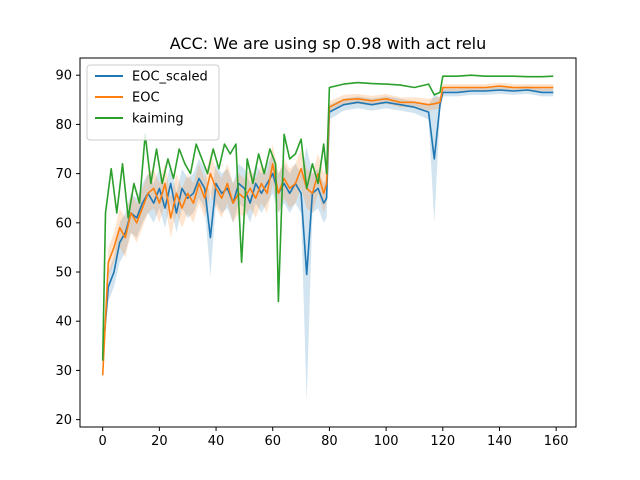 The height and width of the screenshot is (480, 640). What do you see at coordinates (63, 125) in the screenshot?
I see `y-tick-label: 80` at bounding box center [63, 125].